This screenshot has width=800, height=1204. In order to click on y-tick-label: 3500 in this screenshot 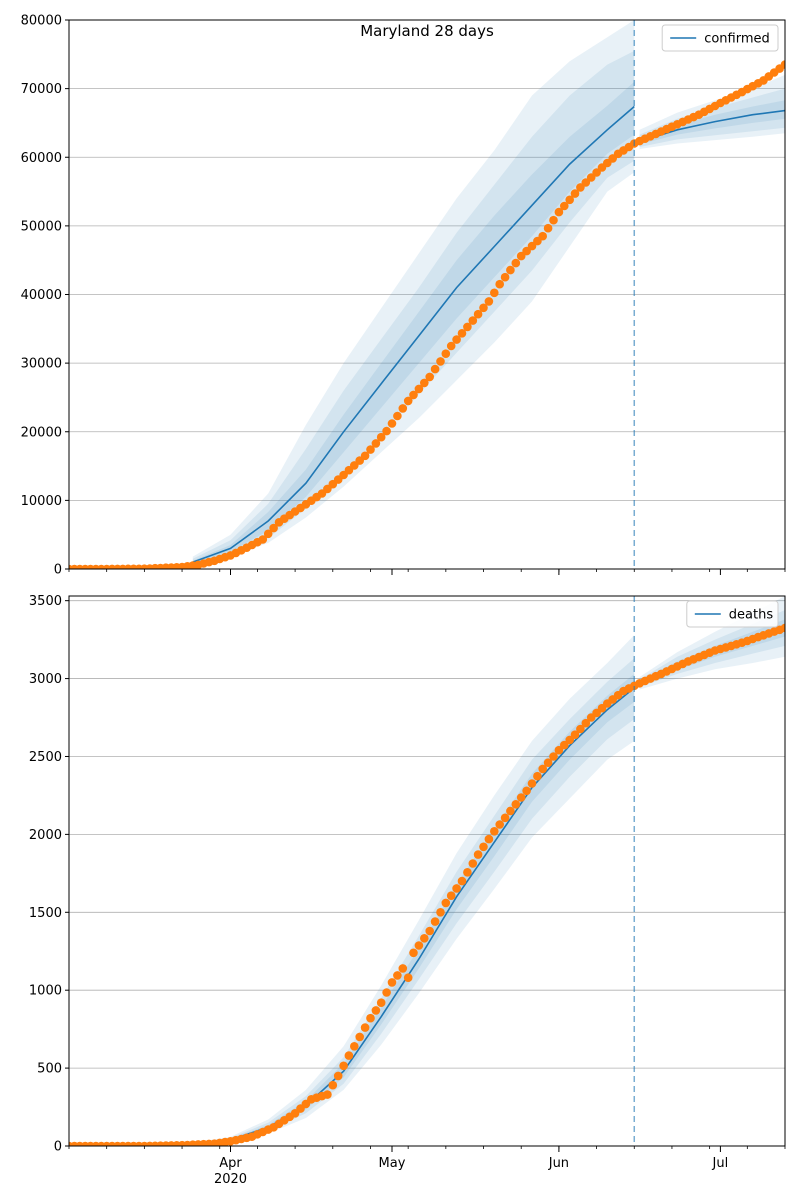, I will do `click(45, 601)`.